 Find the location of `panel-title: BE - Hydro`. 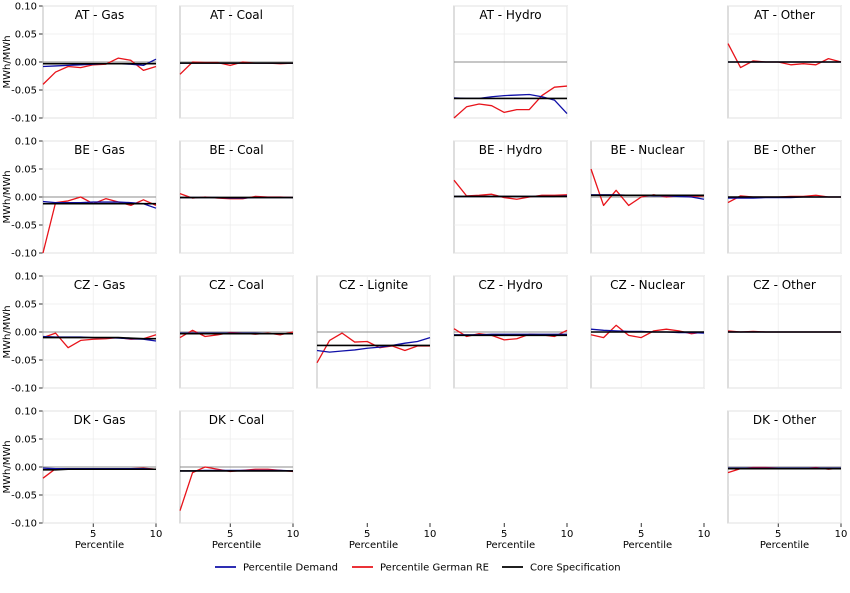

panel-title: BE - Hydro is located at coordinates (511, 150).